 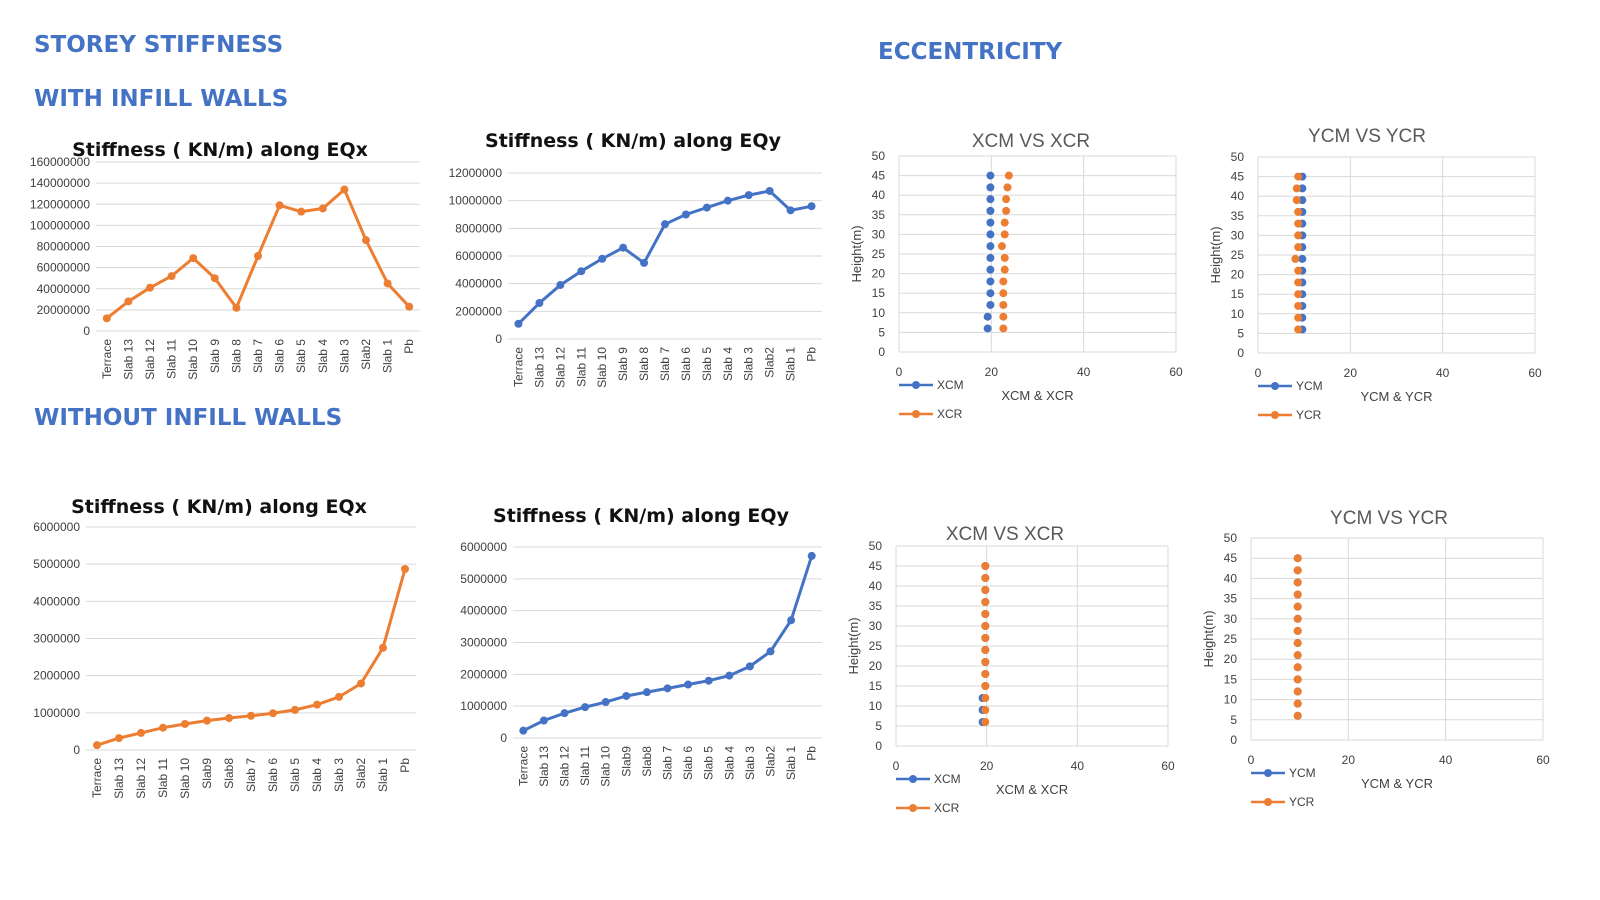 I want to click on x-tick-label: Slab 8, so click(x=236, y=356).